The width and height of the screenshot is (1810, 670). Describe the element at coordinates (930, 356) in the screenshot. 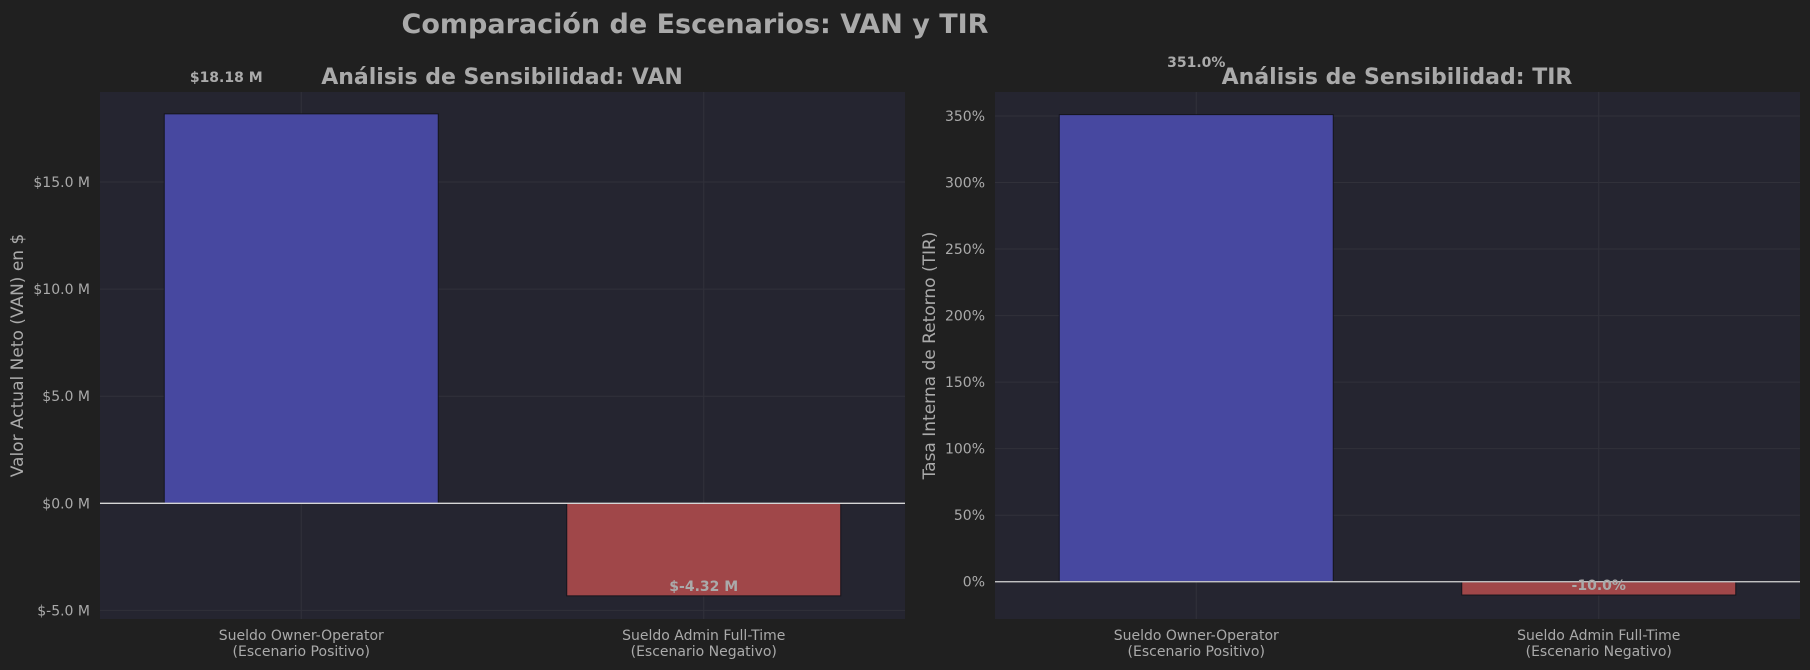

I see `y-axis-label: Tasa Interna de Retorno (TIR)` at that location.